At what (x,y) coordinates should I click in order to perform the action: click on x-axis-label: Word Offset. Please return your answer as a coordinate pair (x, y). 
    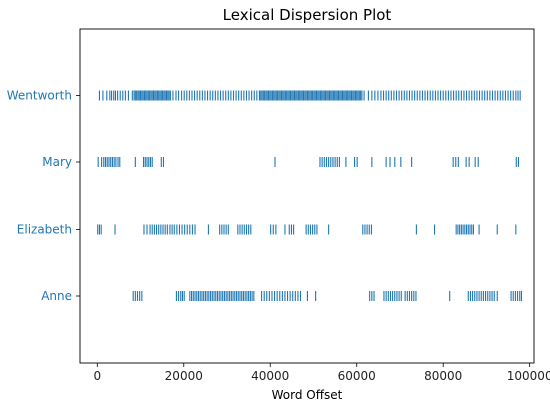
    Looking at the image, I should click on (307, 395).